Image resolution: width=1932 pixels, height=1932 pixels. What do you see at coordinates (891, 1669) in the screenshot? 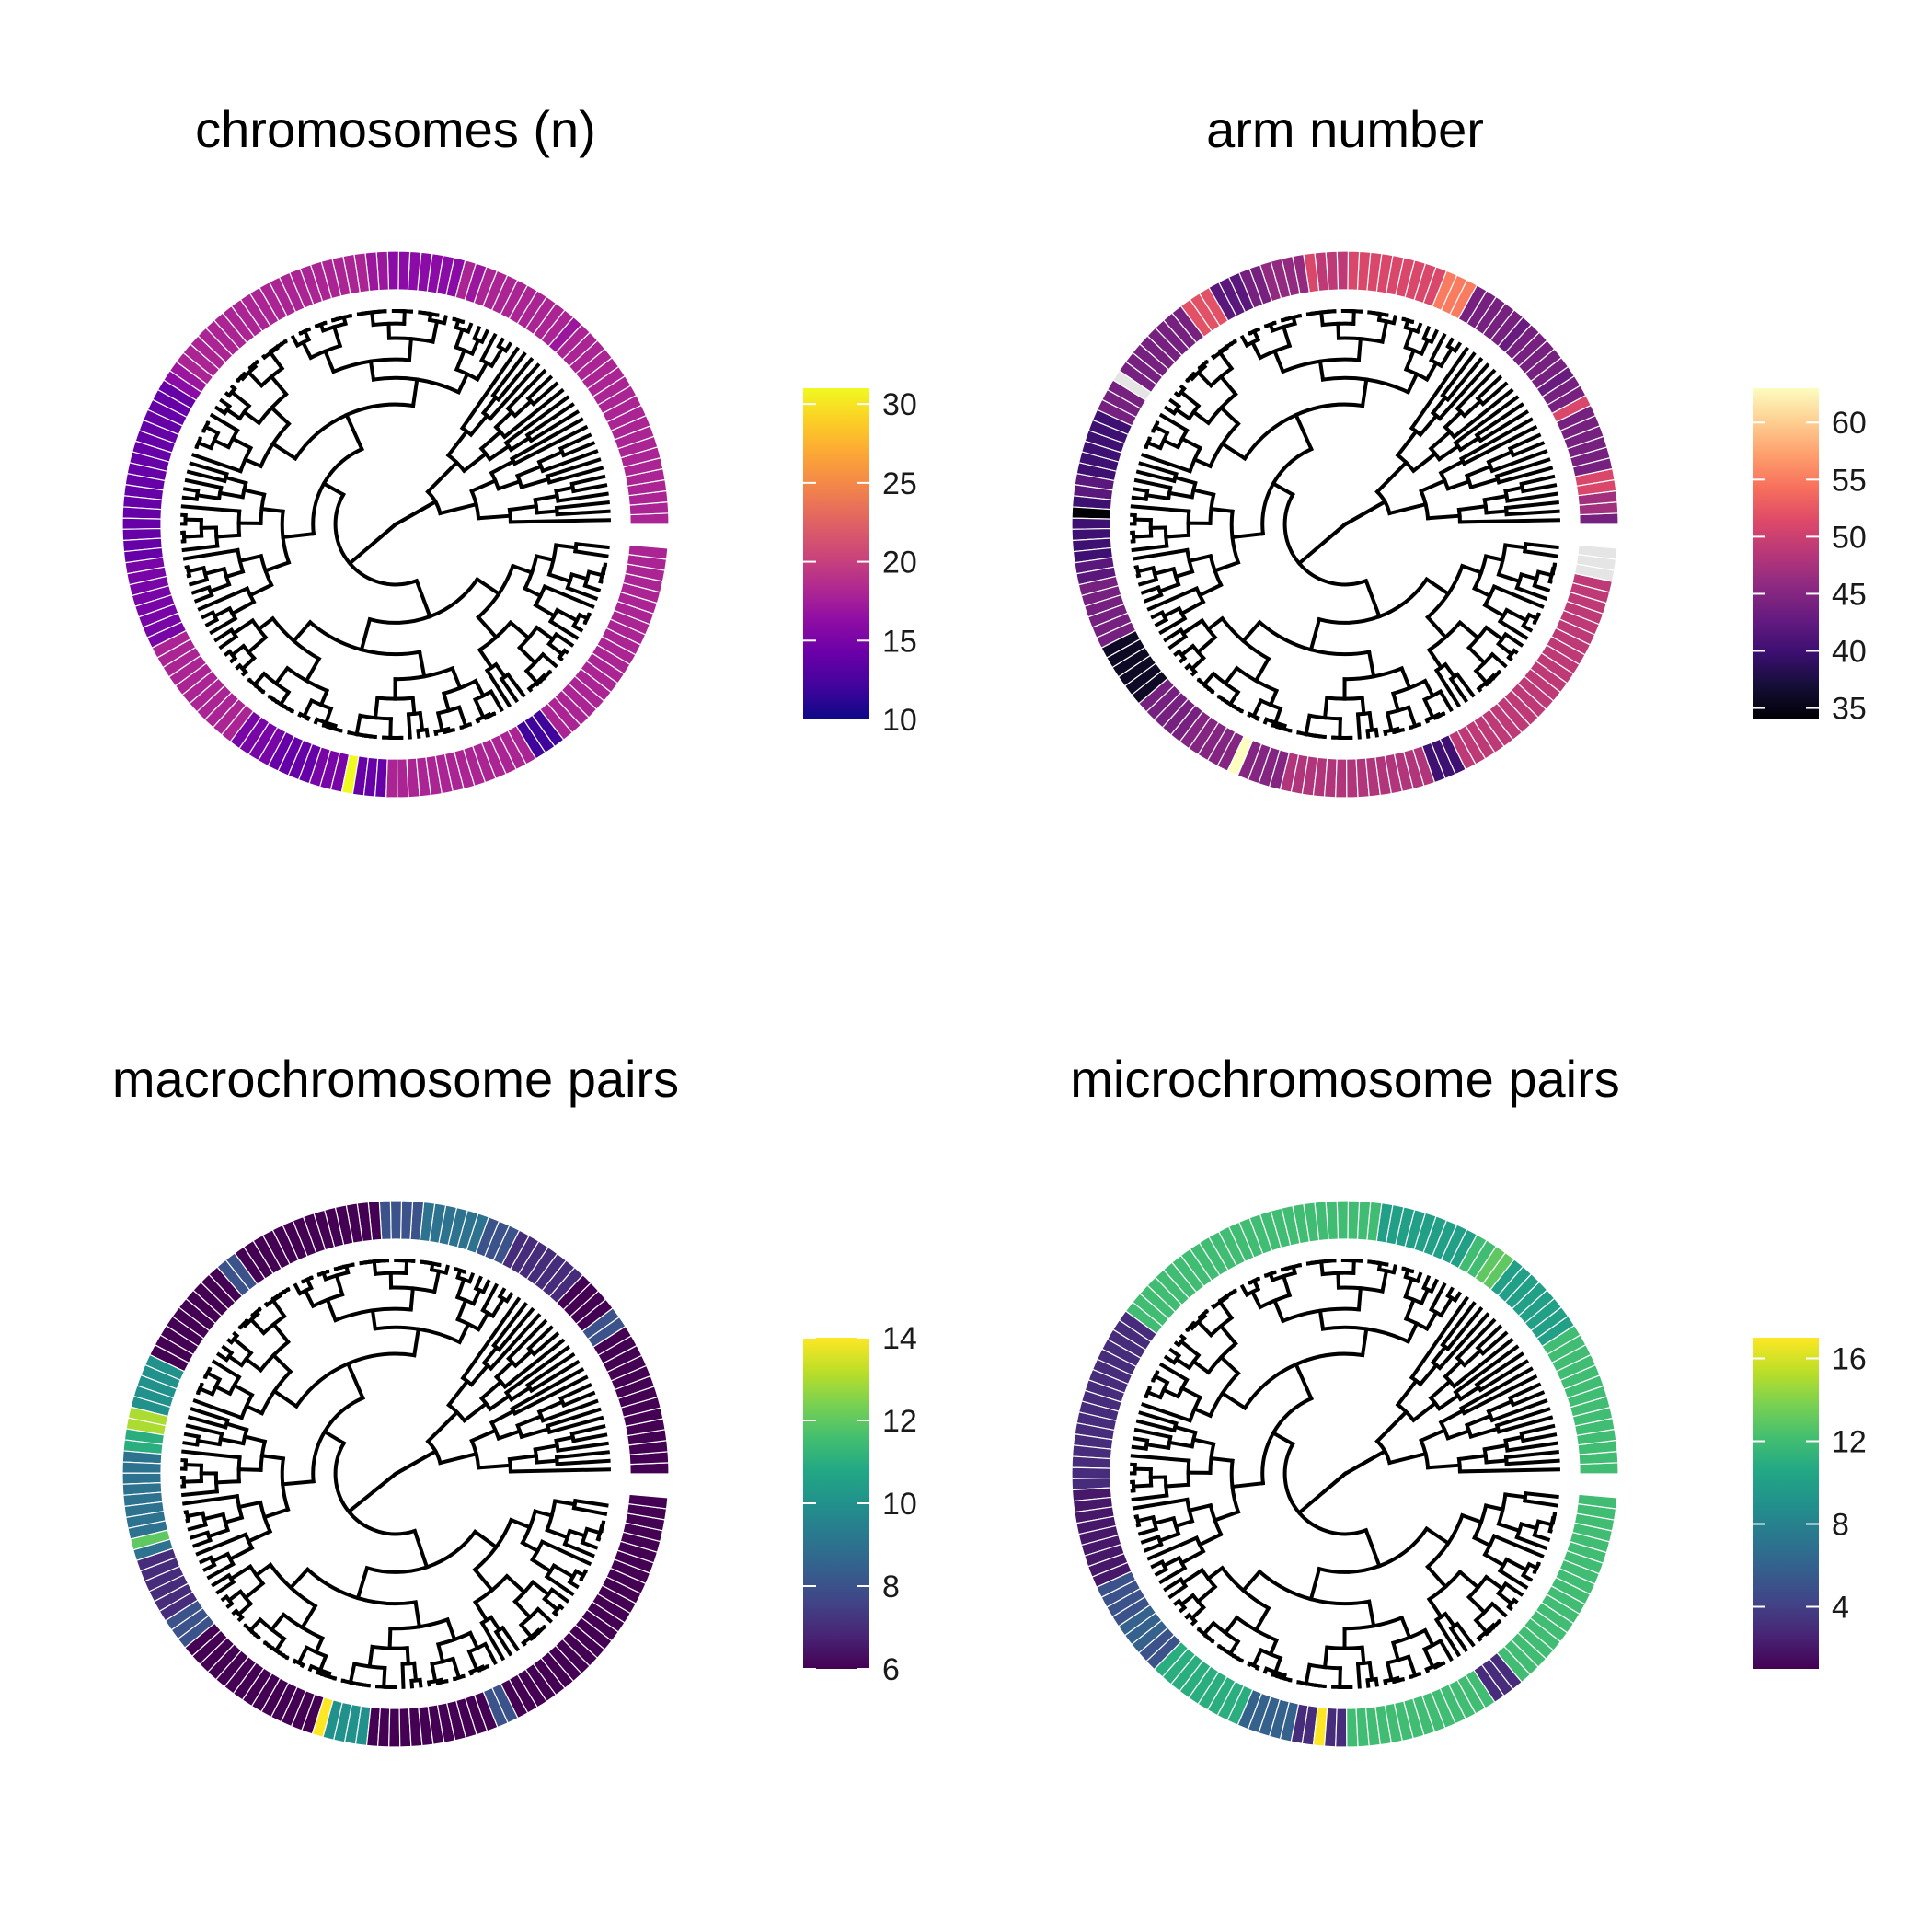
I see `colorbar-tick-label: 6` at bounding box center [891, 1669].